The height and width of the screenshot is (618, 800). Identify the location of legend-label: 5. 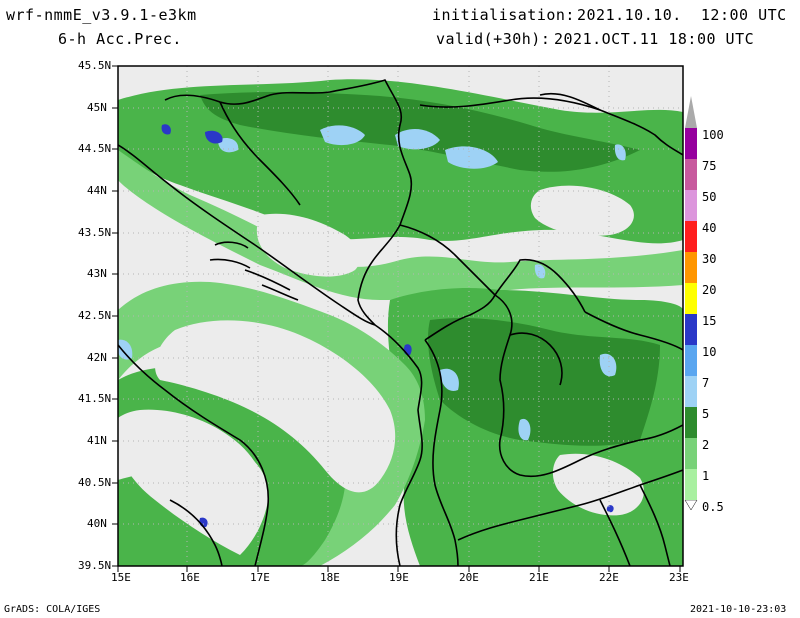
(706, 414).